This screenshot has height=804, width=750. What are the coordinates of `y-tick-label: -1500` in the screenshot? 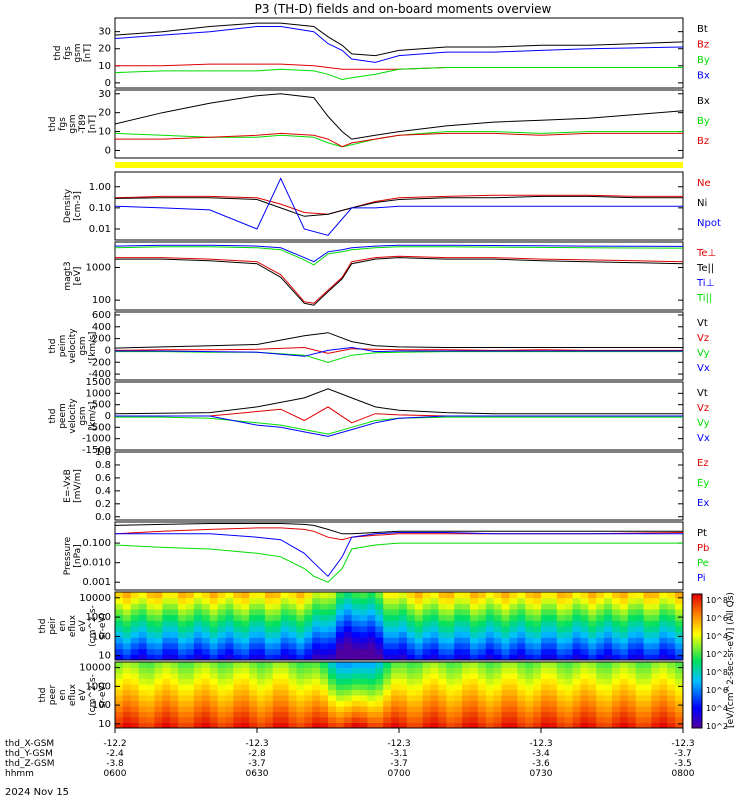 It's located at (96, 450).